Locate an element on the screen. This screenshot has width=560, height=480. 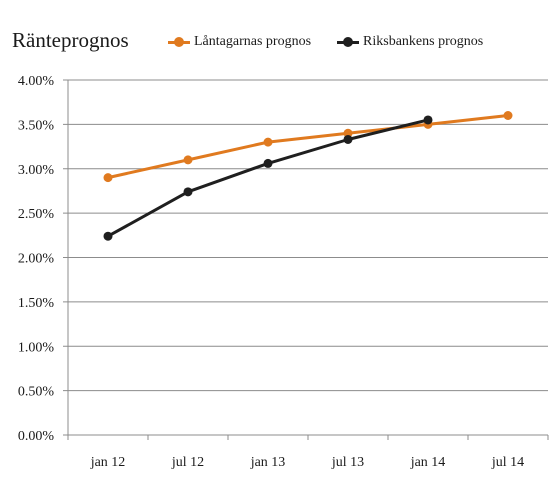
x-tick-label: jan 13 is located at coordinates (268, 462).